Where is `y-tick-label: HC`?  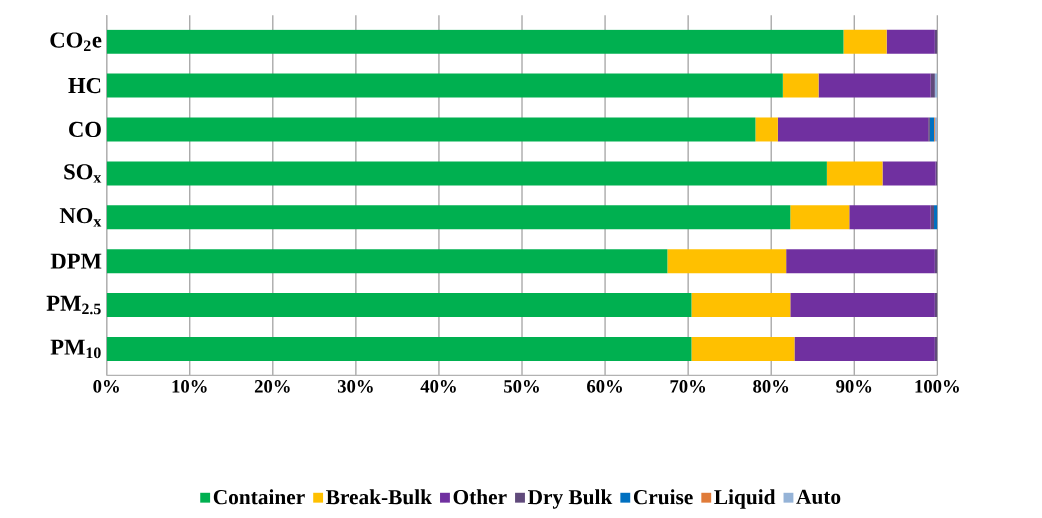 y-tick-label: HC is located at coordinates (84, 85).